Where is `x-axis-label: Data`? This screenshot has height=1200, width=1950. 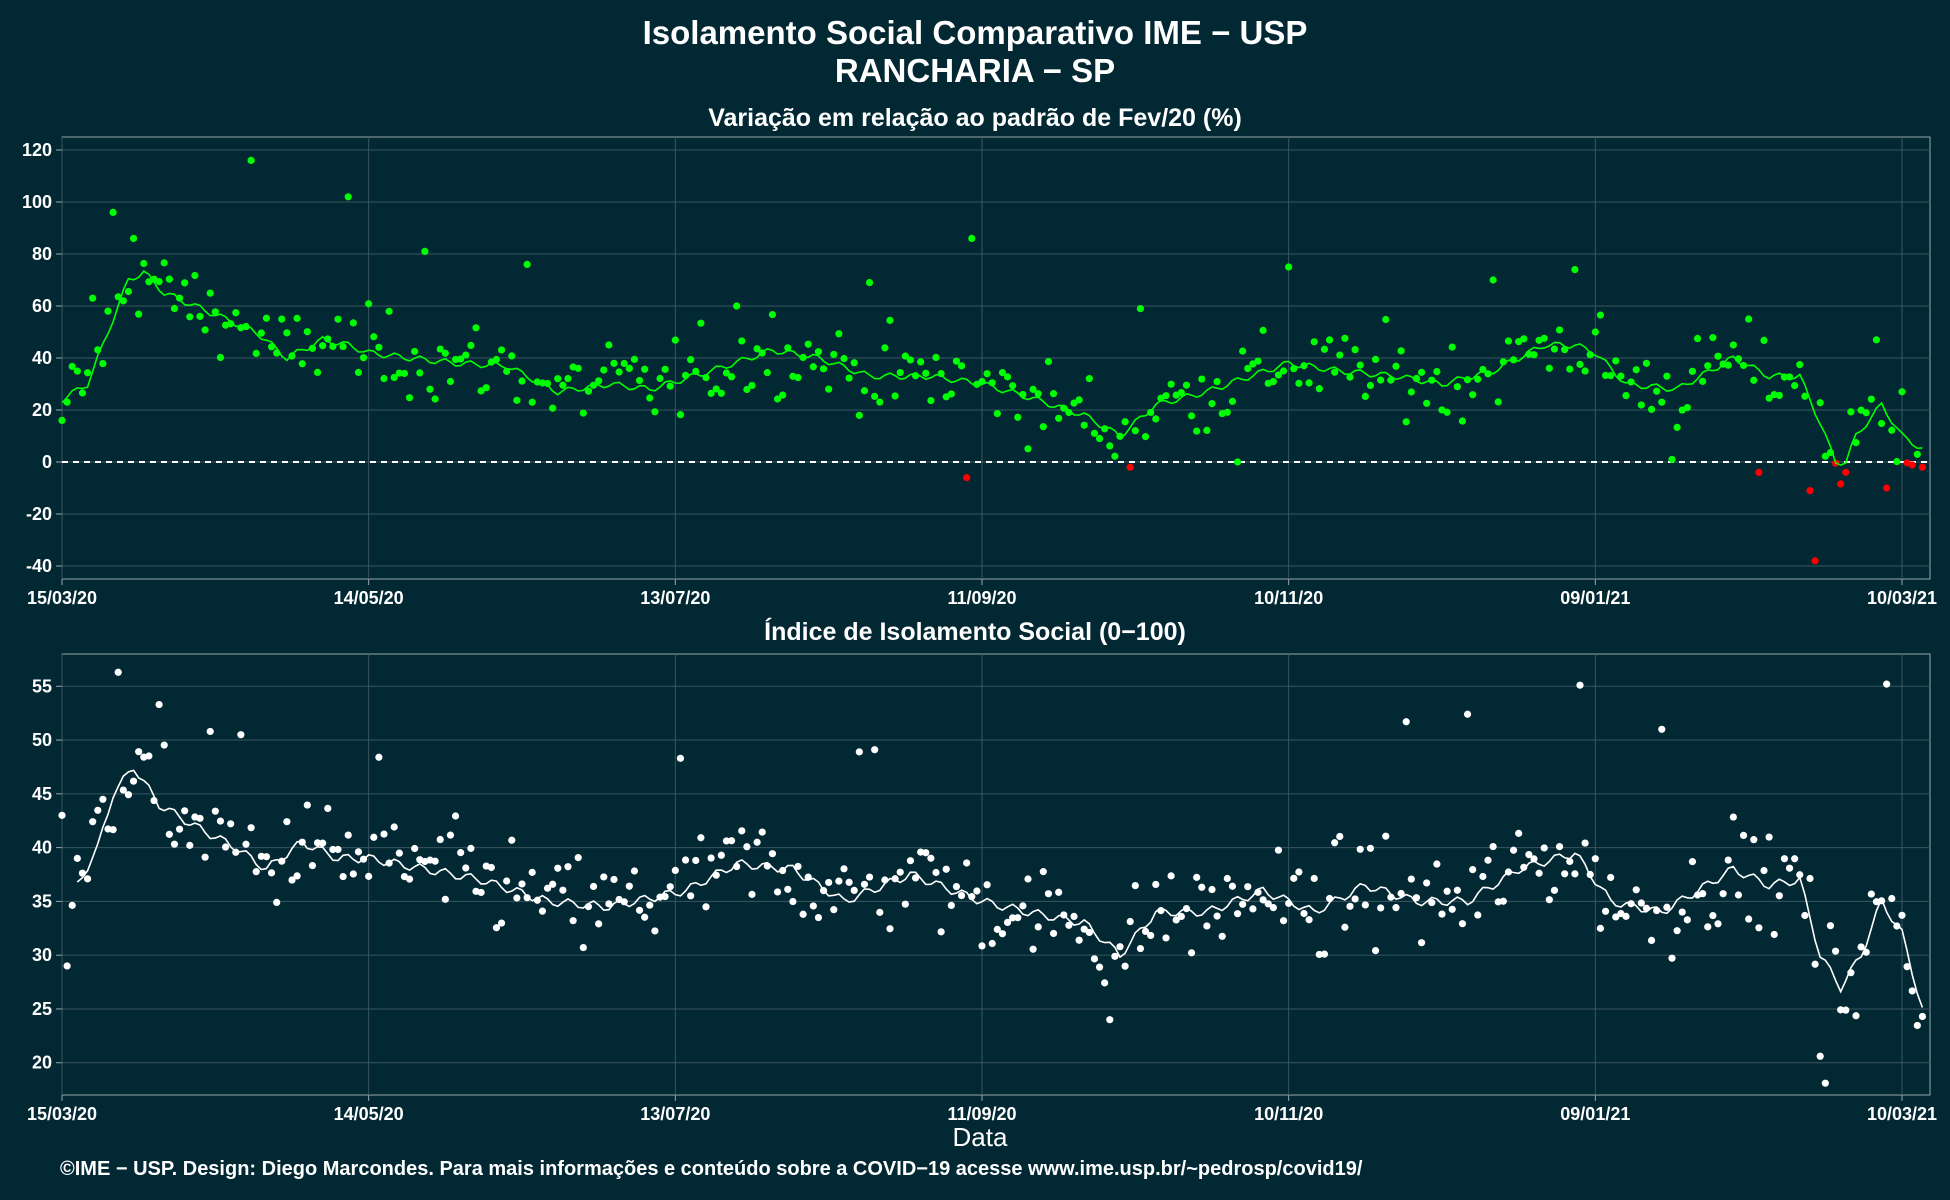 x-axis-label: Data is located at coordinates (980, 1137).